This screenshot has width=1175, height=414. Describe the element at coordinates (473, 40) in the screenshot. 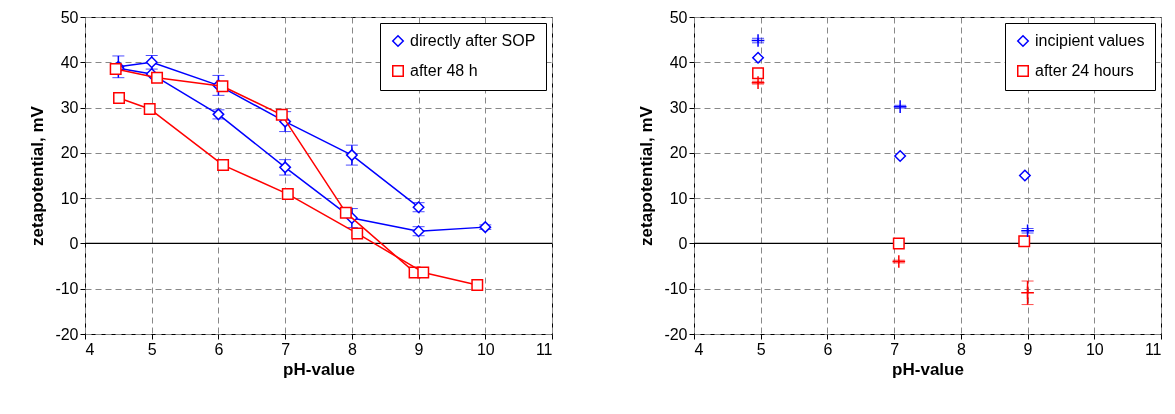

I see `legend-label: directly after SOP` at that location.